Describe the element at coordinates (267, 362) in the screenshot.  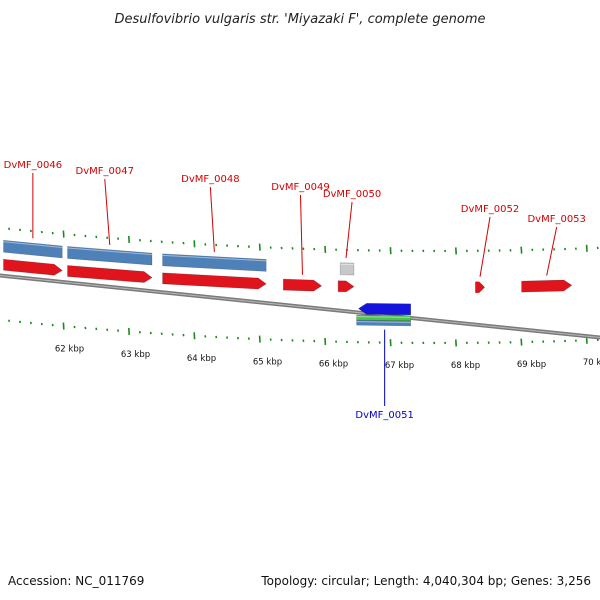
I see `scale-label: 65 kbp` at that location.